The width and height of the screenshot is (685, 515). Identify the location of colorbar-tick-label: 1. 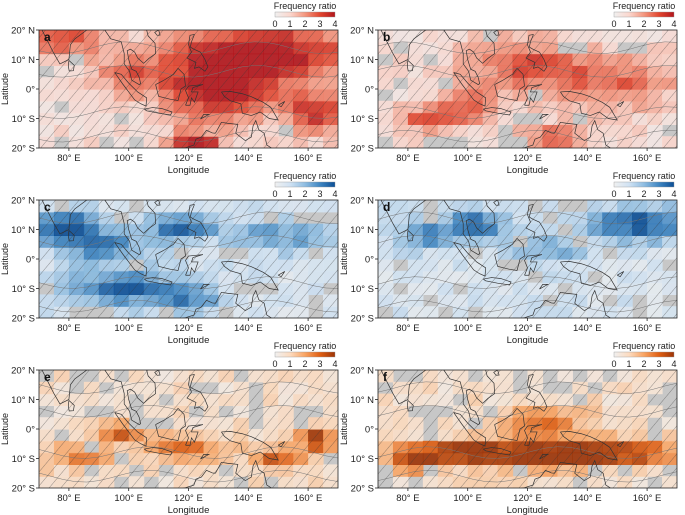
(628, 364).